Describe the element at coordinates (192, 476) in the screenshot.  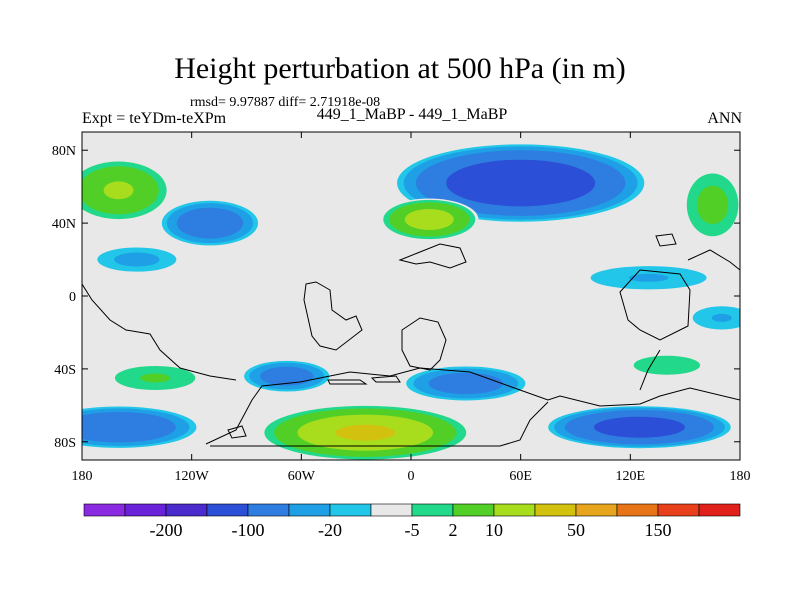
I see `x-tick-label-1: 120W` at that location.